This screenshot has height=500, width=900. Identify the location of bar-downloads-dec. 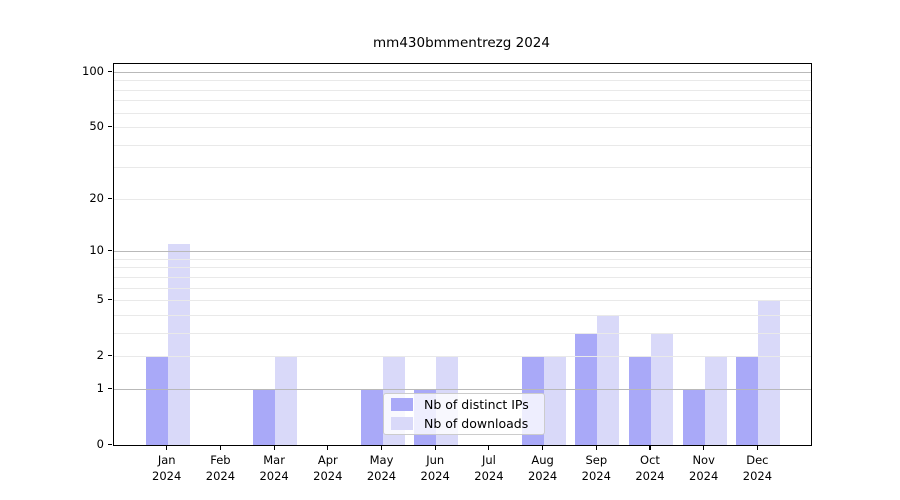
(769, 372).